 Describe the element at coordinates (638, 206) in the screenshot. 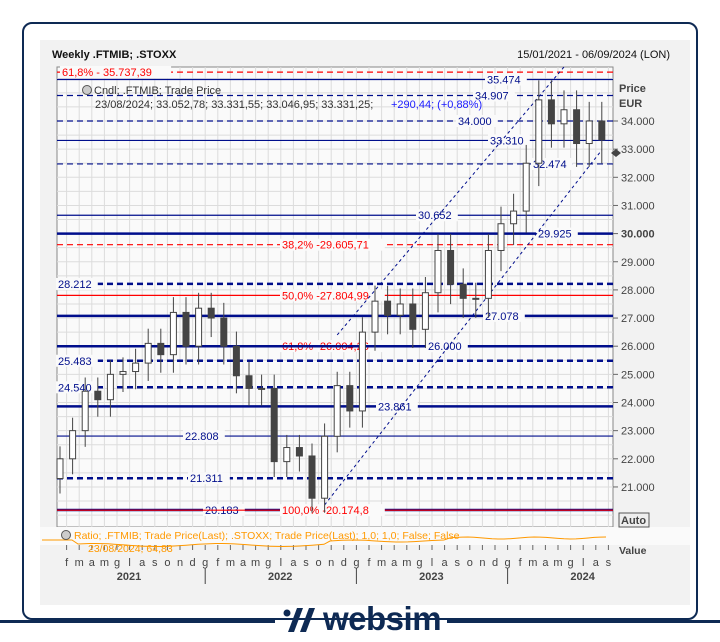

I see `y-tick-label: 31.000` at that location.